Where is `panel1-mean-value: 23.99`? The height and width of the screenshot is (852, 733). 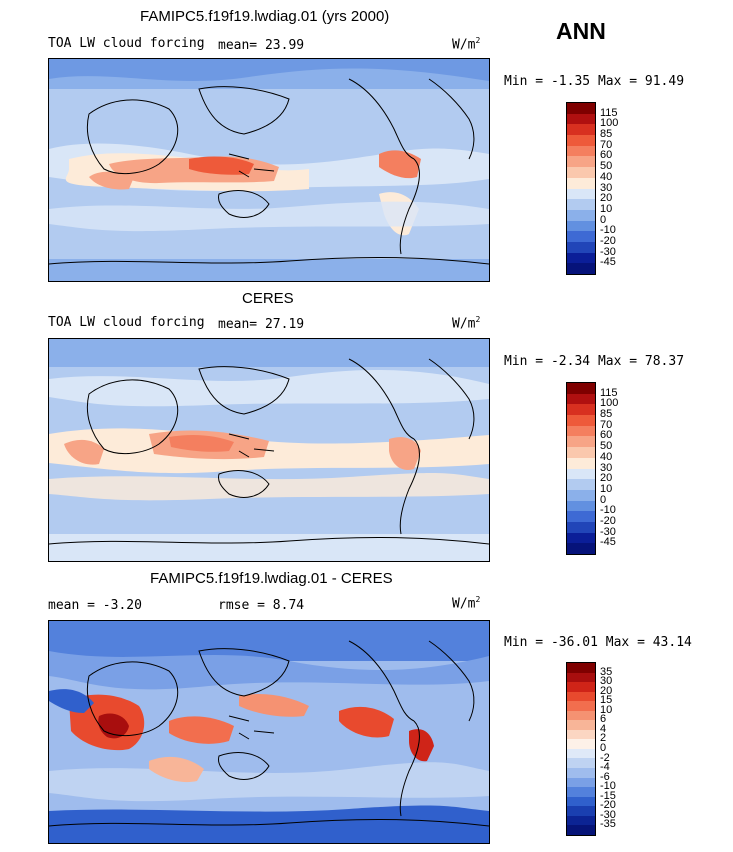 panel1-mean-value: 23.99 is located at coordinates (284, 45).